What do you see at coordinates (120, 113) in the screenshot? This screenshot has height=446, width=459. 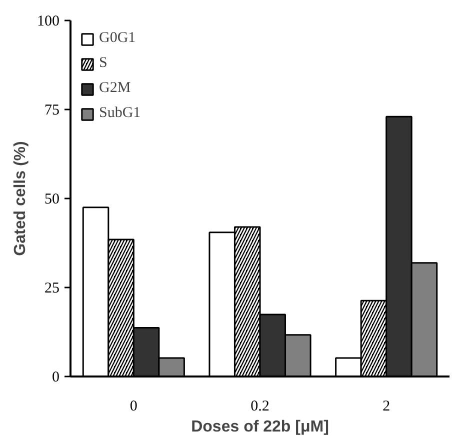 I see `legend-label: SubG1` at bounding box center [120, 113].